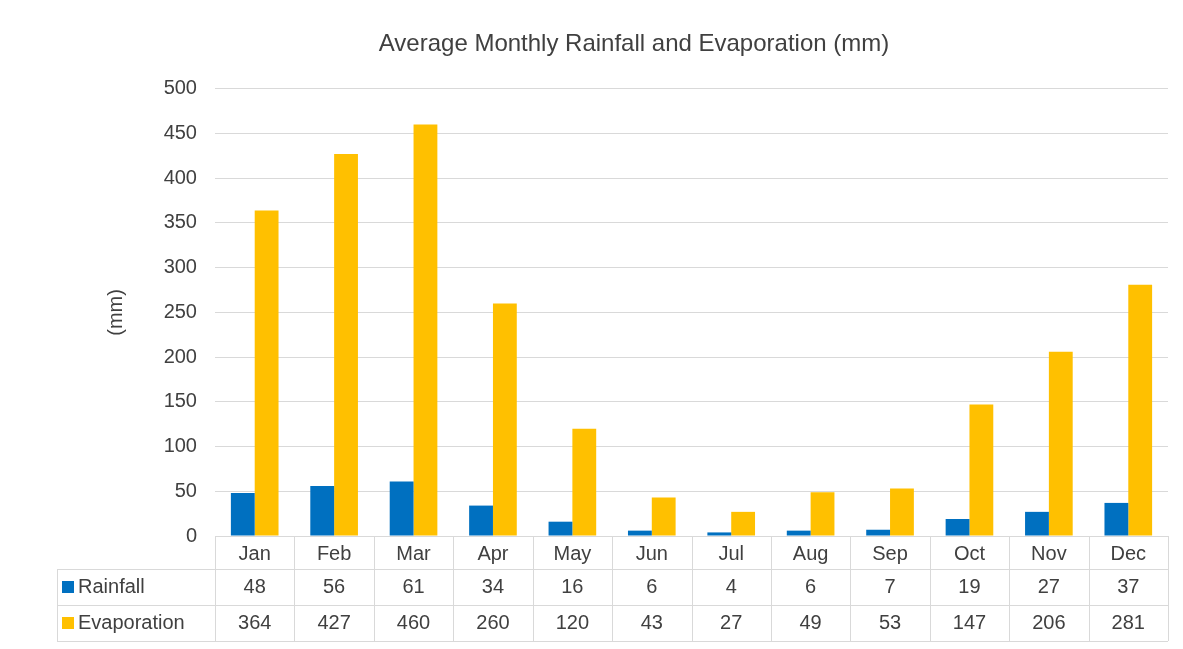 This screenshot has height=649, width=1183. I want to click on data-label: 43, so click(651, 621).